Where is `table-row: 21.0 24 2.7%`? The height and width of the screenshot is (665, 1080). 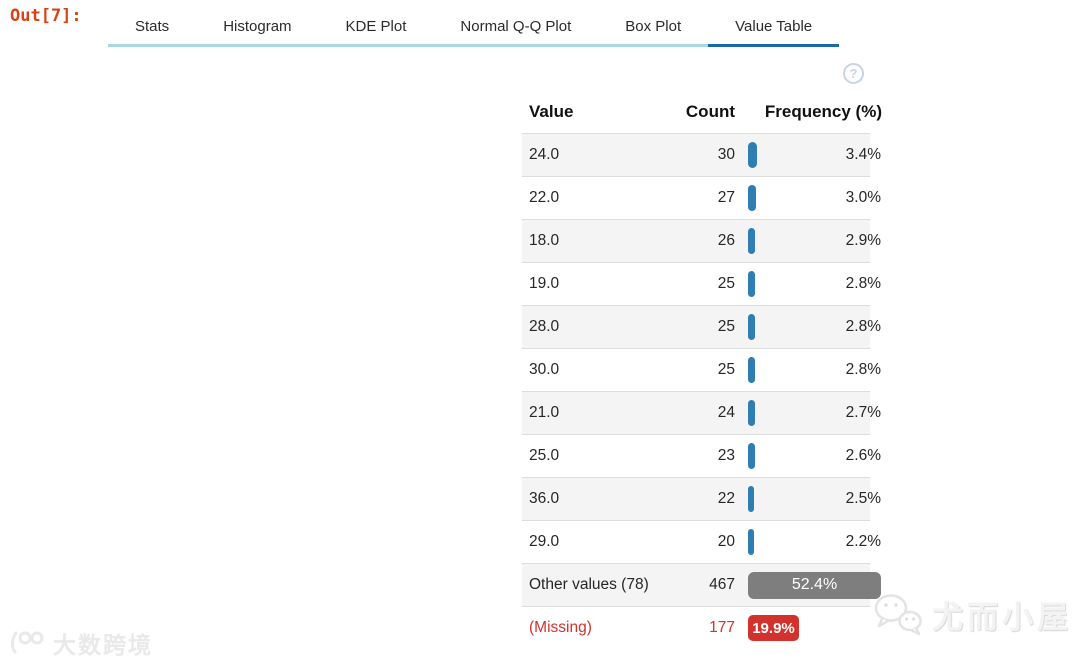 table-row: 21.0 24 2.7% is located at coordinates (701, 412).